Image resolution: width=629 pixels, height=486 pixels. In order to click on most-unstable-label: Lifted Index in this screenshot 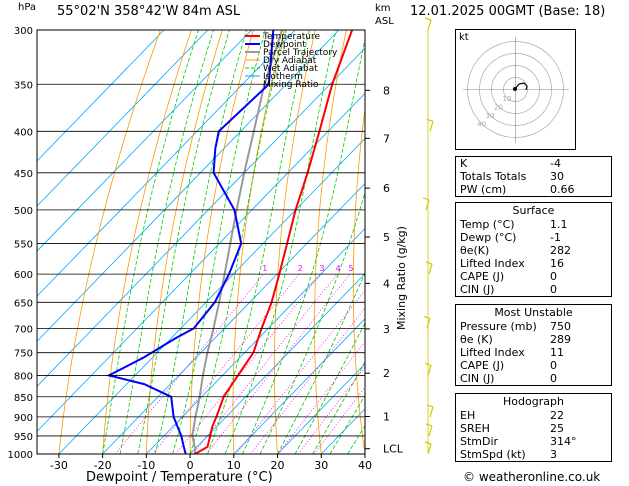, I will do `click(492, 352)`.